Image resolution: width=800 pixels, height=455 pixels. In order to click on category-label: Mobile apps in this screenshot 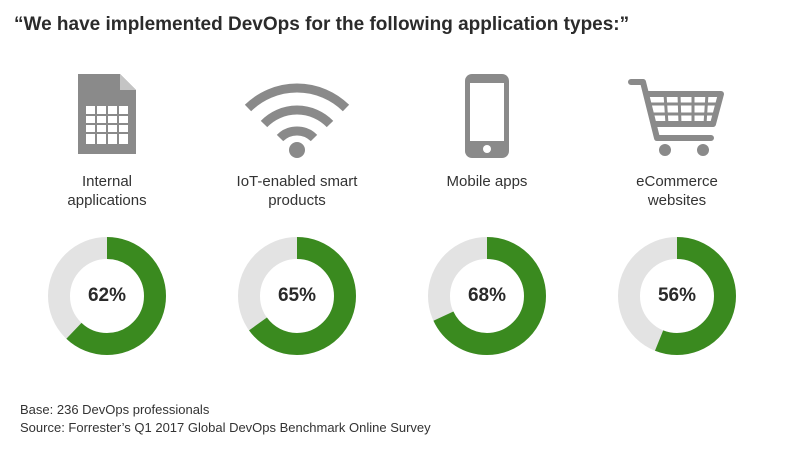, I will do `click(487, 181)`.